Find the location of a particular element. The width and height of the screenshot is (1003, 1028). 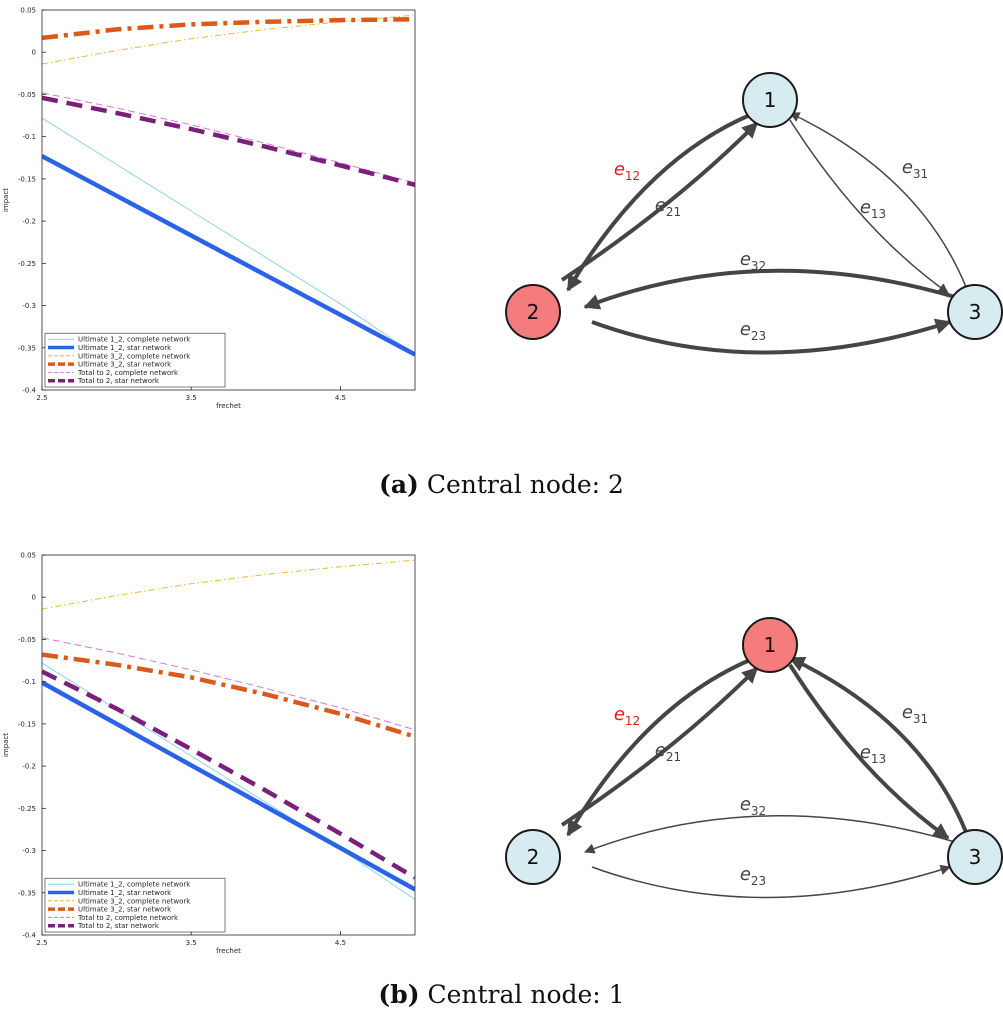

y-tick-label: -0.15 is located at coordinates (27, 724).